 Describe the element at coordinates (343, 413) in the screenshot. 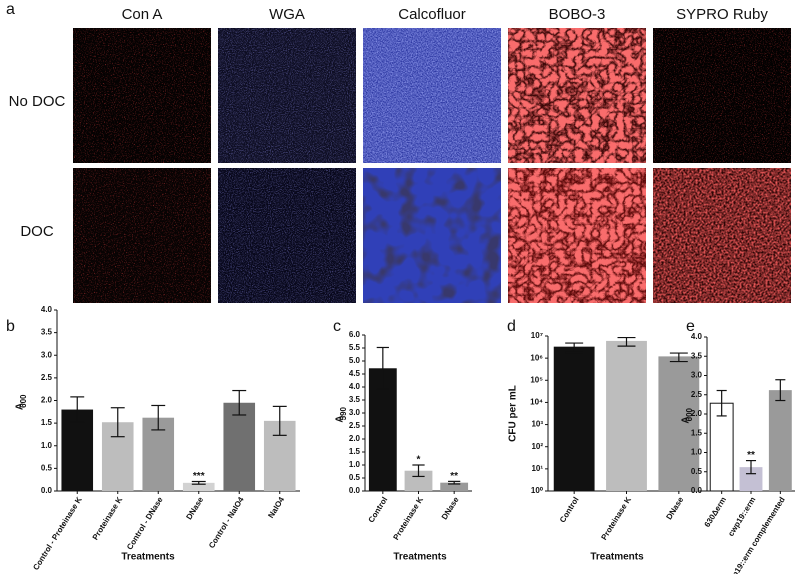

I see `y-axis-label-subscript: 590` at that location.